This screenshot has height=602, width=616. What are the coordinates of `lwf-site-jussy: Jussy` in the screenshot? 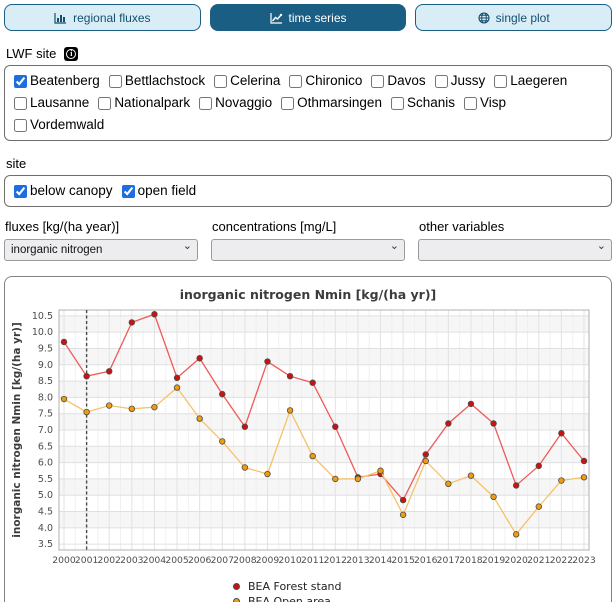 It's located at (460, 81).